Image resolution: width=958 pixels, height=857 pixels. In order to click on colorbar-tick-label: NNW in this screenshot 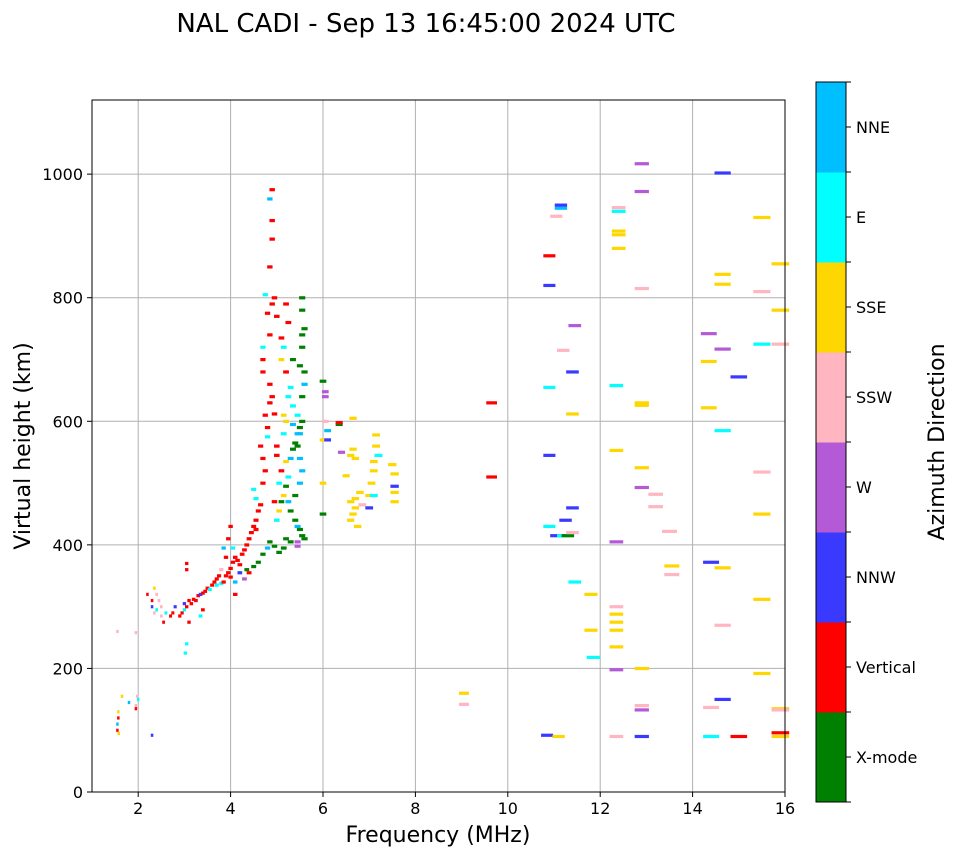, I will do `click(876, 577)`.